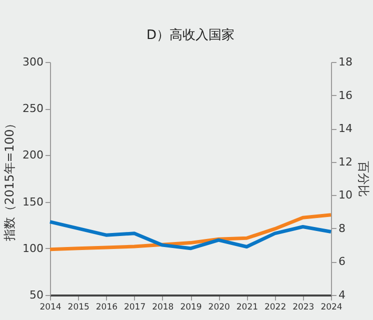 This screenshot has height=320, width=373. I want to click on x-tick-label: 2024, so click(331, 307).